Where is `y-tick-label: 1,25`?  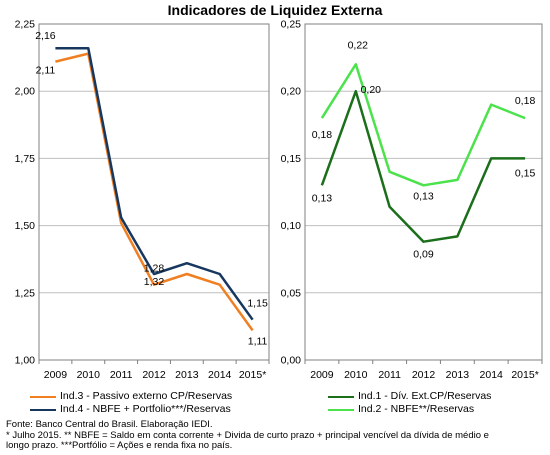 y-tick-label: 1,25 is located at coordinates (25, 293).